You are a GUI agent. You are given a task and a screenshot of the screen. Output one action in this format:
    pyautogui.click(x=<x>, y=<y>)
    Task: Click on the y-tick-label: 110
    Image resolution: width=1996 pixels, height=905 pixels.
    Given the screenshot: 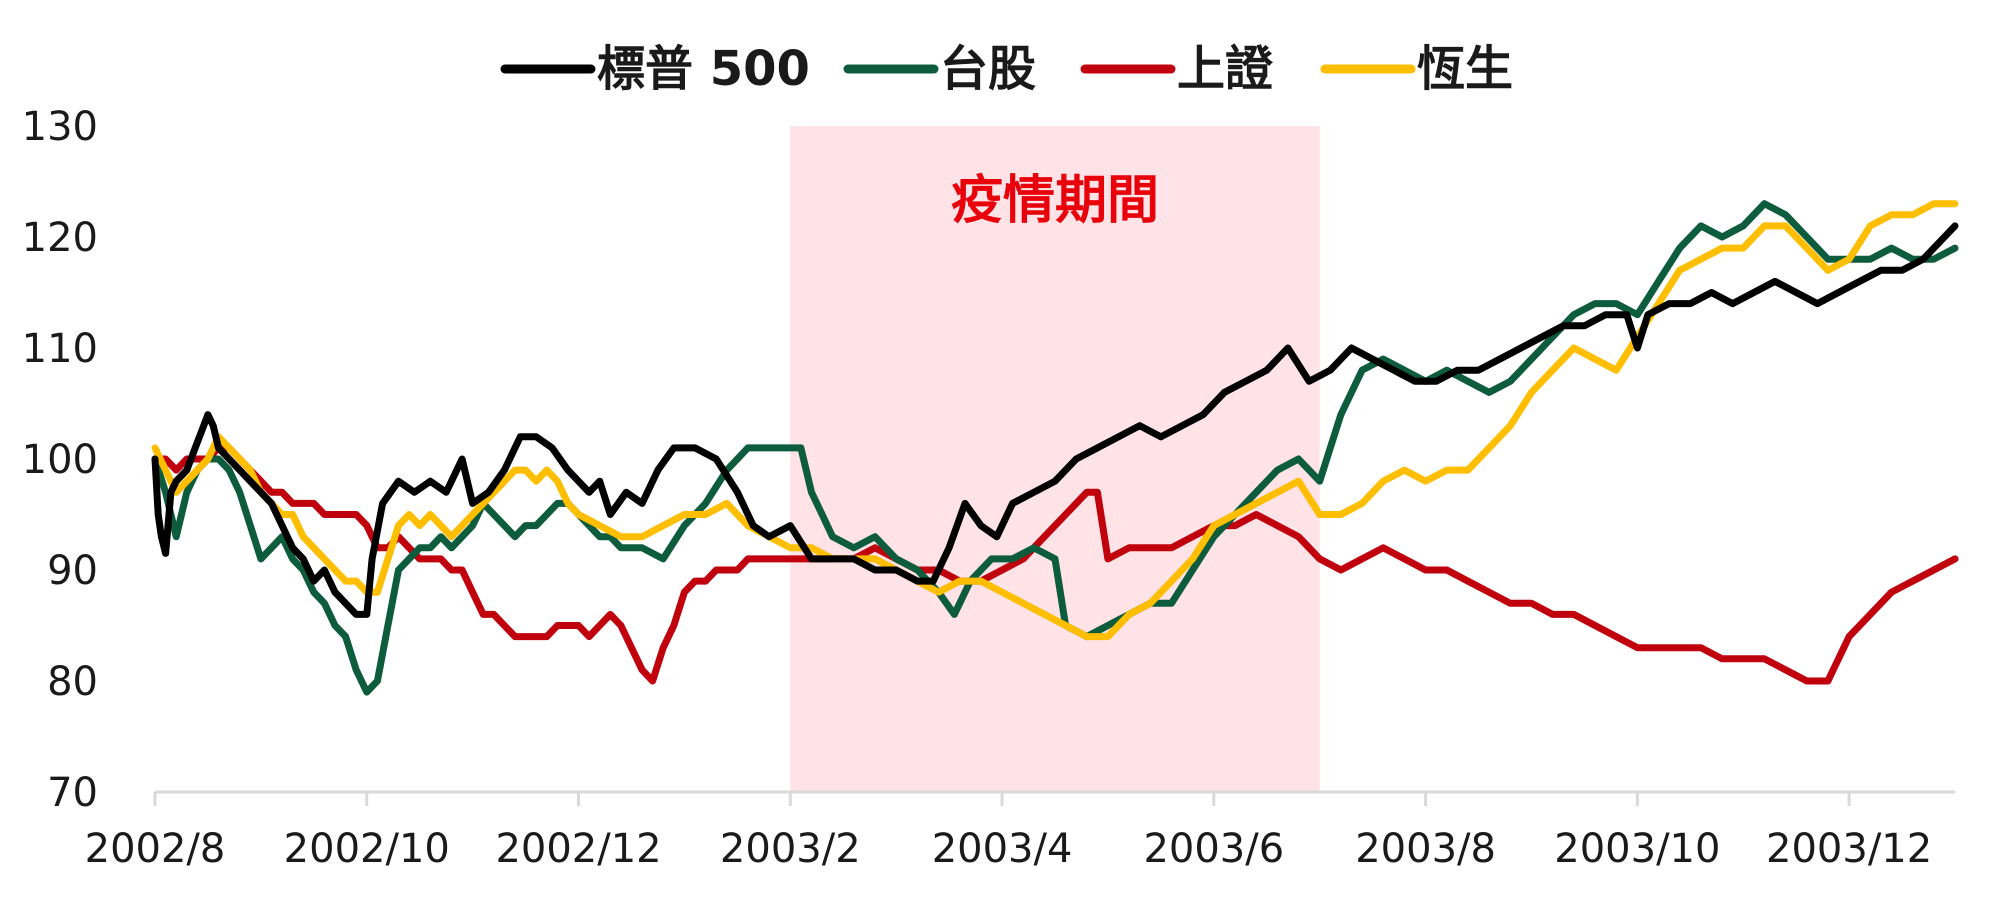 What is the action you would take?
    pyautogui.click(x=60, y=349)
    